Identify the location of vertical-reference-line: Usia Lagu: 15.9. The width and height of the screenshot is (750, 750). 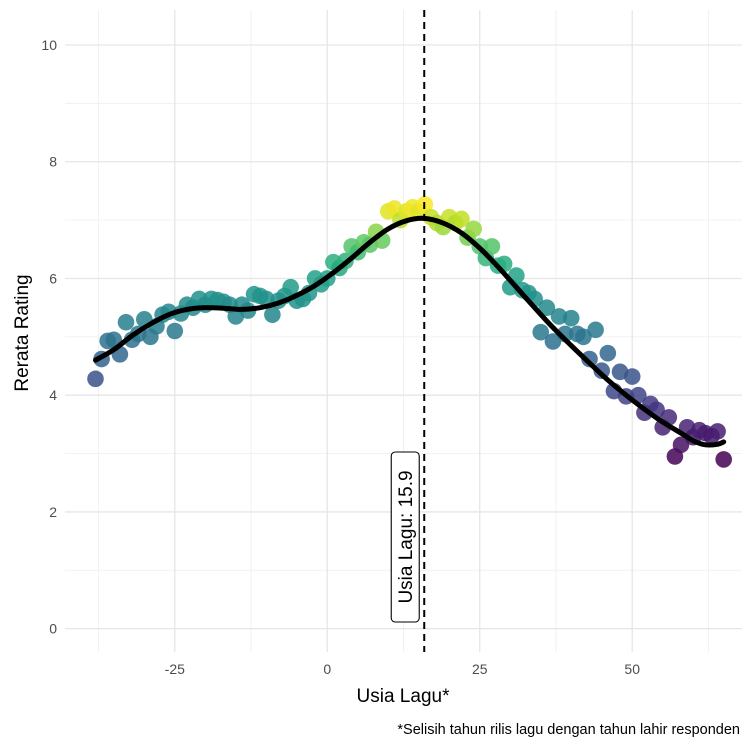
(408, 331).